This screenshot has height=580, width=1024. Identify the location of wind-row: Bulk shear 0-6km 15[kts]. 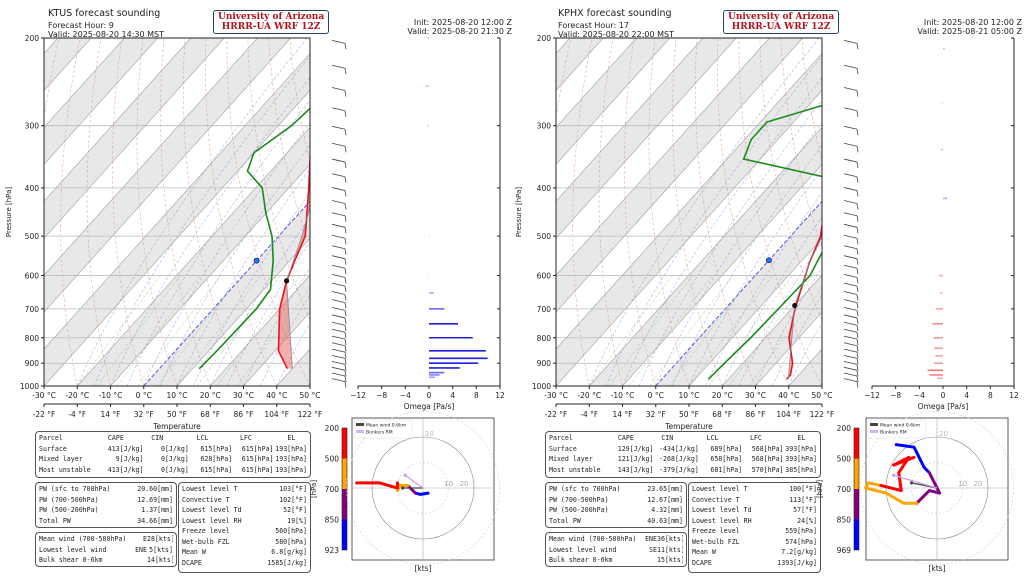
(616, 560).